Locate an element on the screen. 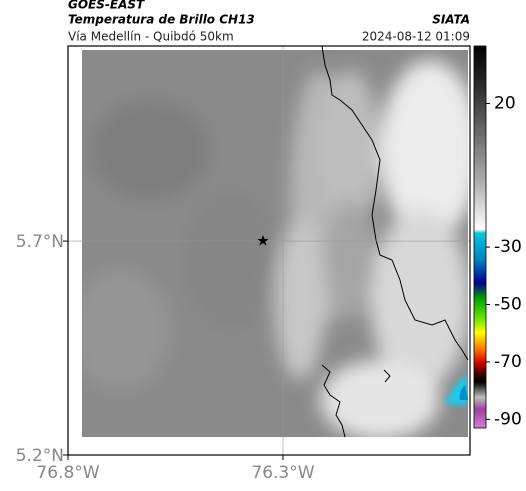  colorbar-tick-label: -30 is located at coordinates (508, 247).